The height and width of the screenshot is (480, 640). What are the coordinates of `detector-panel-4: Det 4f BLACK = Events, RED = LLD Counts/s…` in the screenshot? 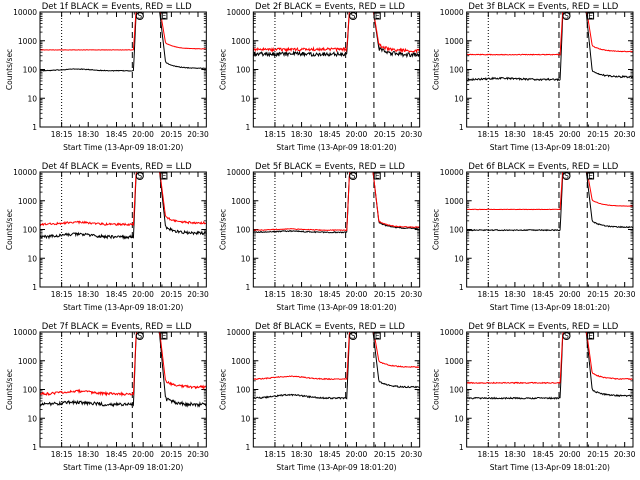 It's located at (107, 237).